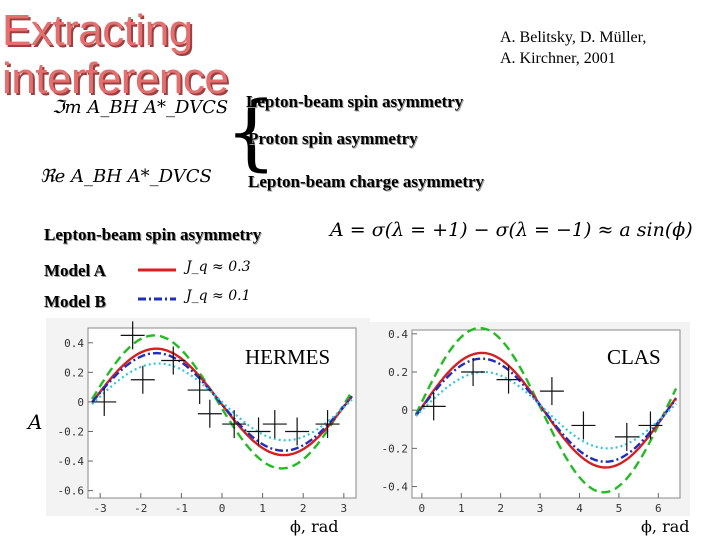 The height and width of the screenshot is (540, 720). I want to click on slide-title-line-2: interference, so click(115, 78).